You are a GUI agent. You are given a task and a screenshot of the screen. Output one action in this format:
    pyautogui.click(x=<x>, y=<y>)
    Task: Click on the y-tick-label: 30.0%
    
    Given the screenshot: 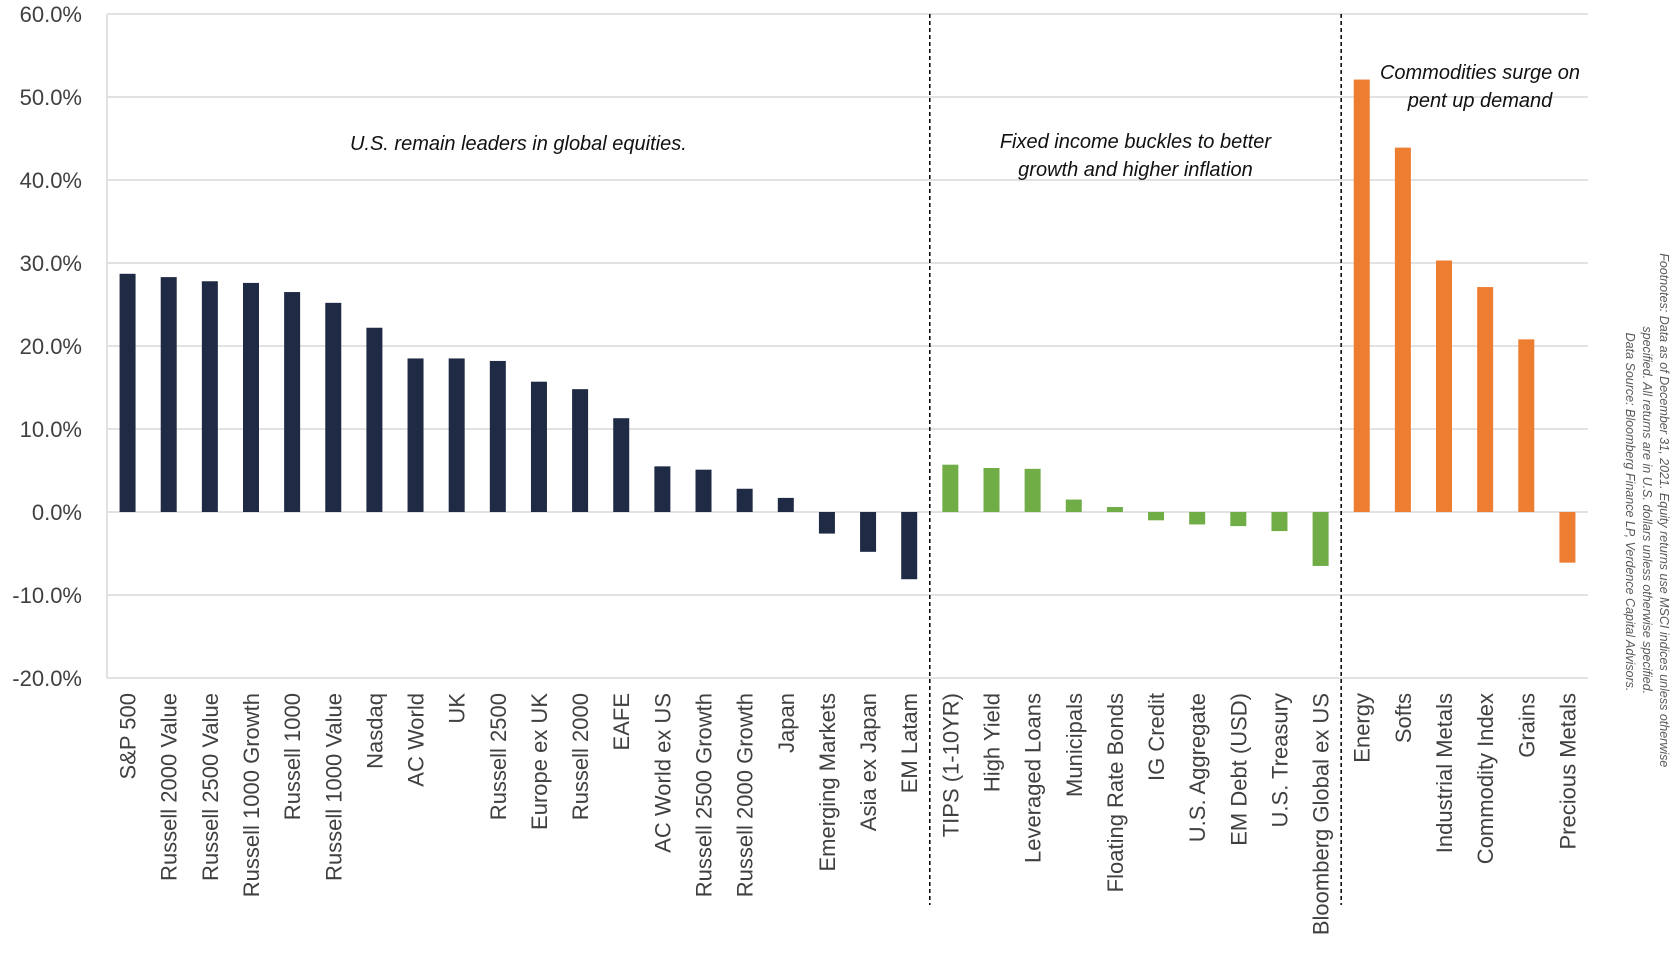 What is the action you would take?
    pyautogui.click(x=51, y=263)
    